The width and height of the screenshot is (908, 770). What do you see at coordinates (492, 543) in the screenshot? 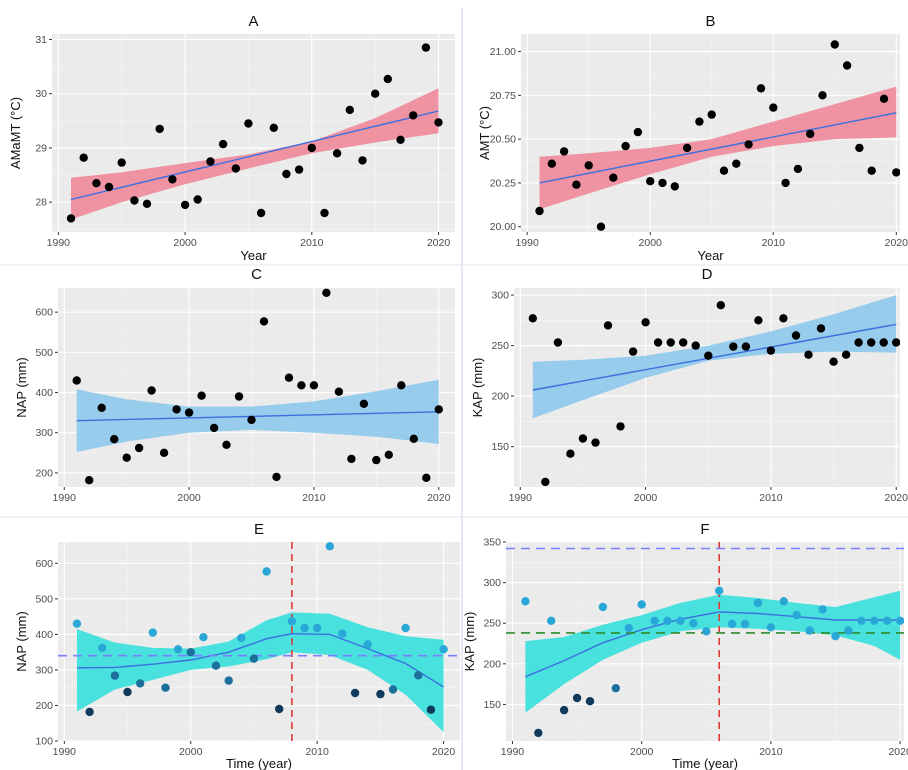
I see `y-tick-label: 350` at bounding box center [492, 543].